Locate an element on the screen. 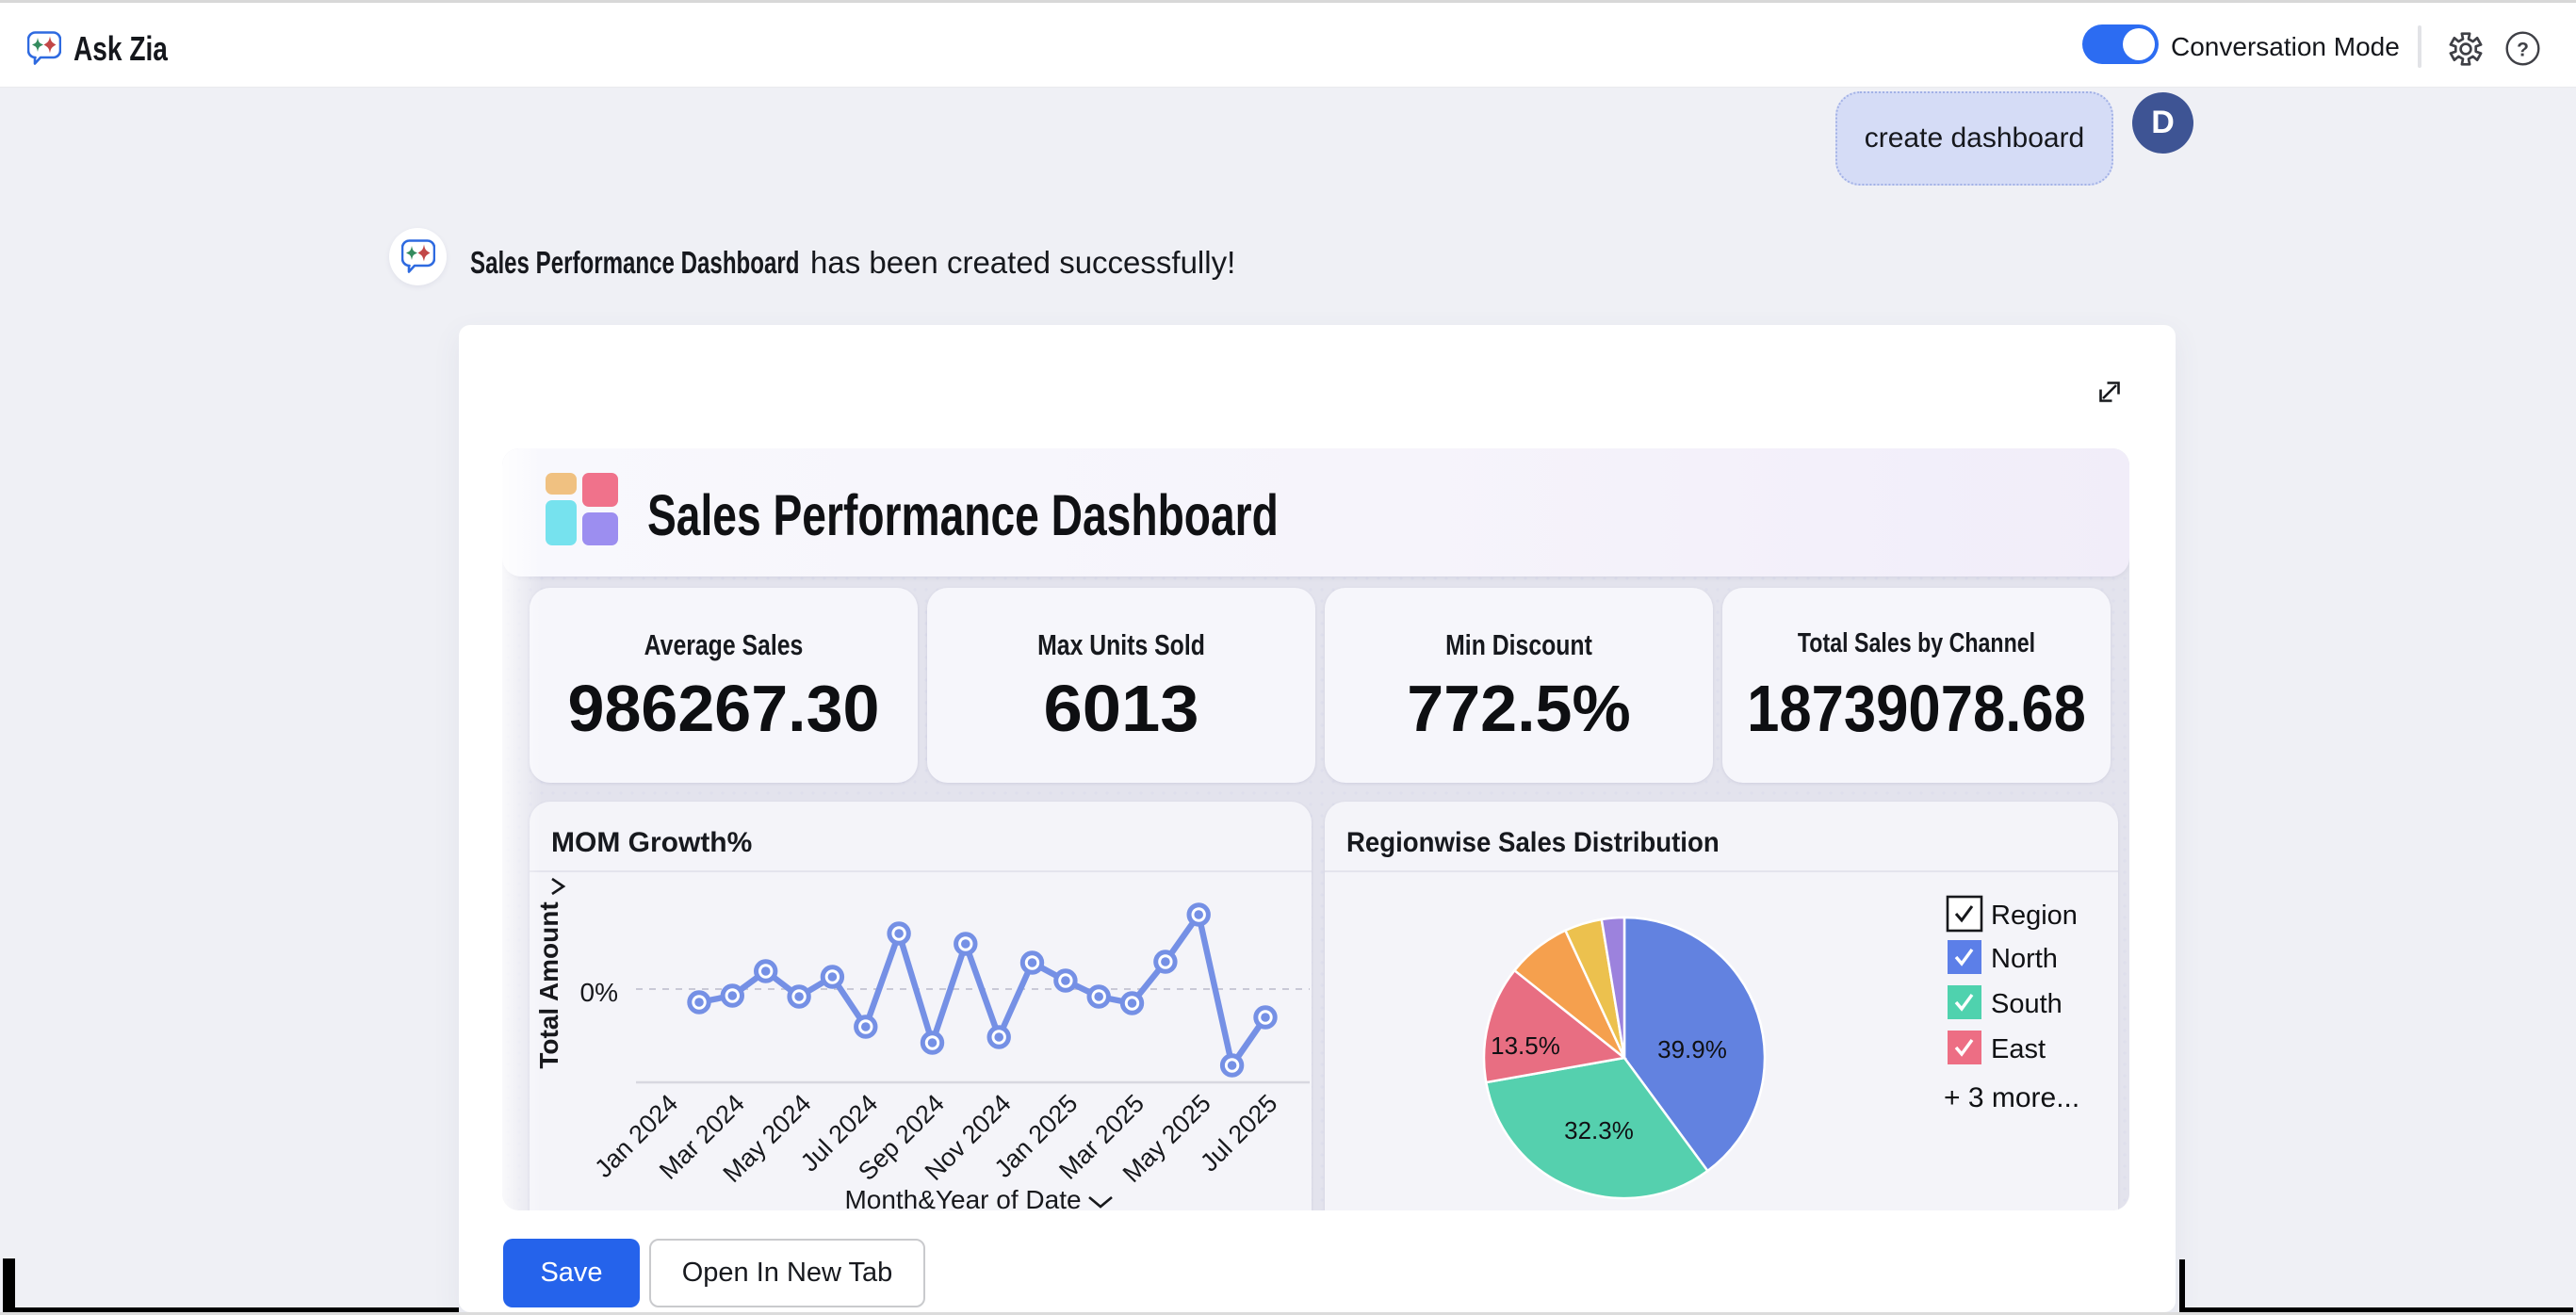 The height and width of the screenshot is (1315, 2576). svg-text: East is located at coordinates (2018, 1049).